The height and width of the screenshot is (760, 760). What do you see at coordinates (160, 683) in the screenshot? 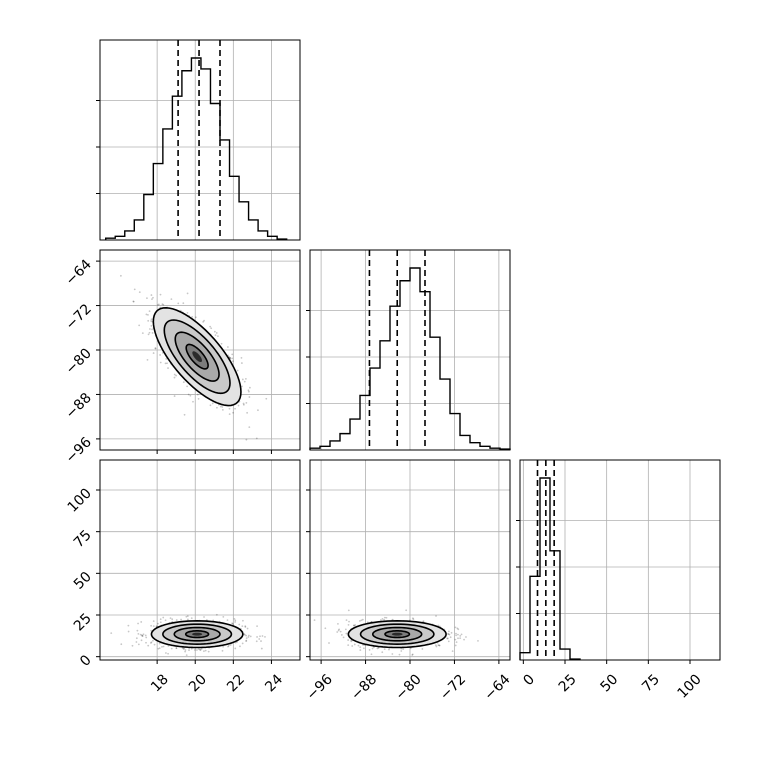
I see `x-tick-label: 18` at bounding box center [160, 683].